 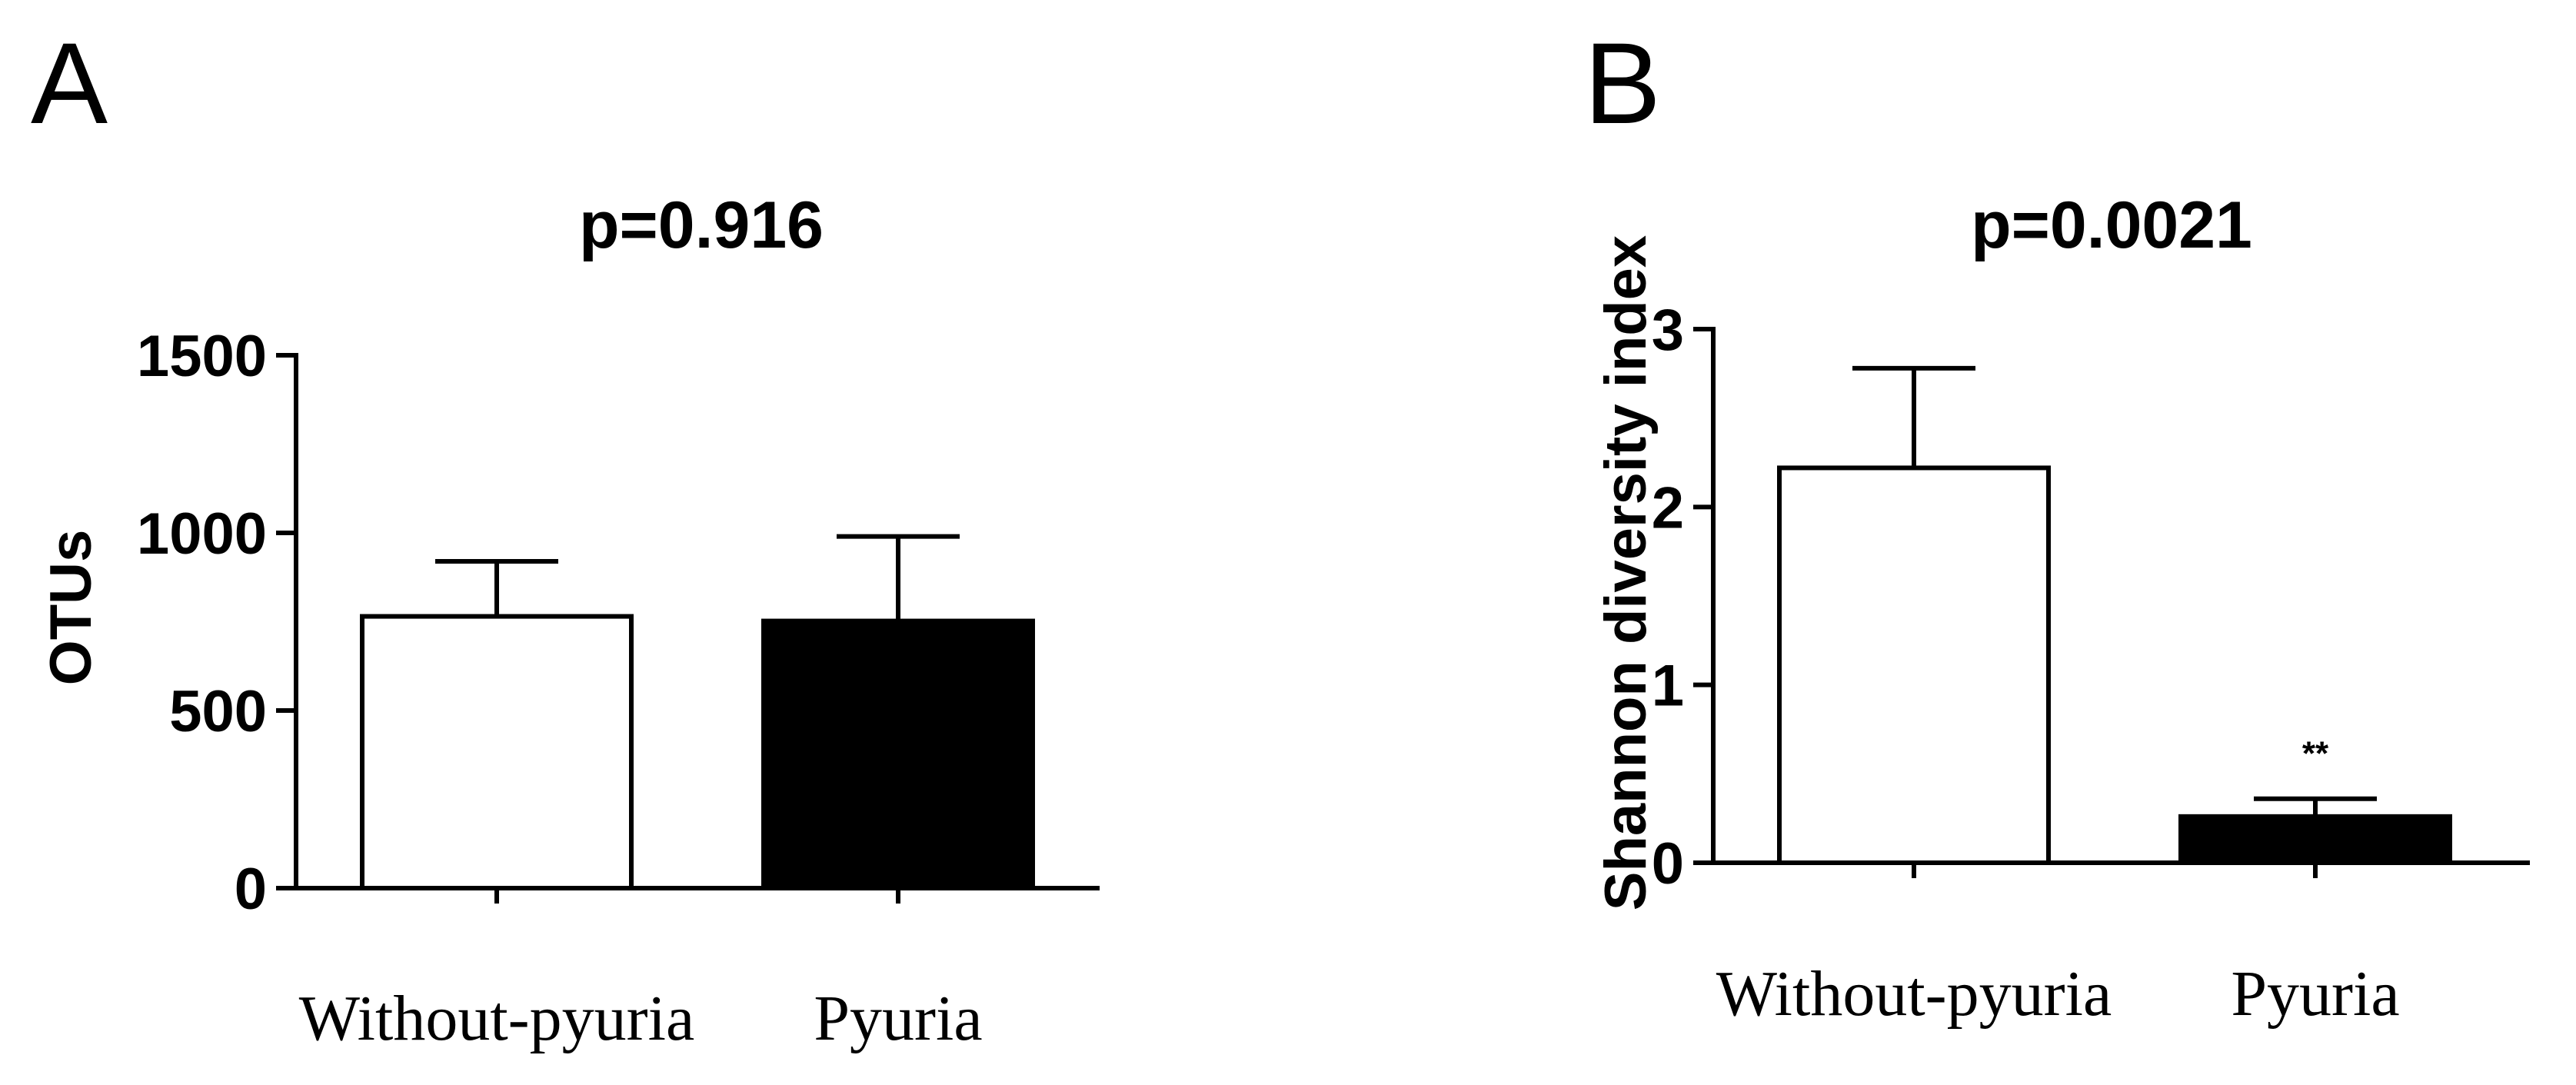 What do you see at coordinates (1668, 686) in the screenshot?
I see `y-tick-label: 1` at bounding box center [1668, 686].